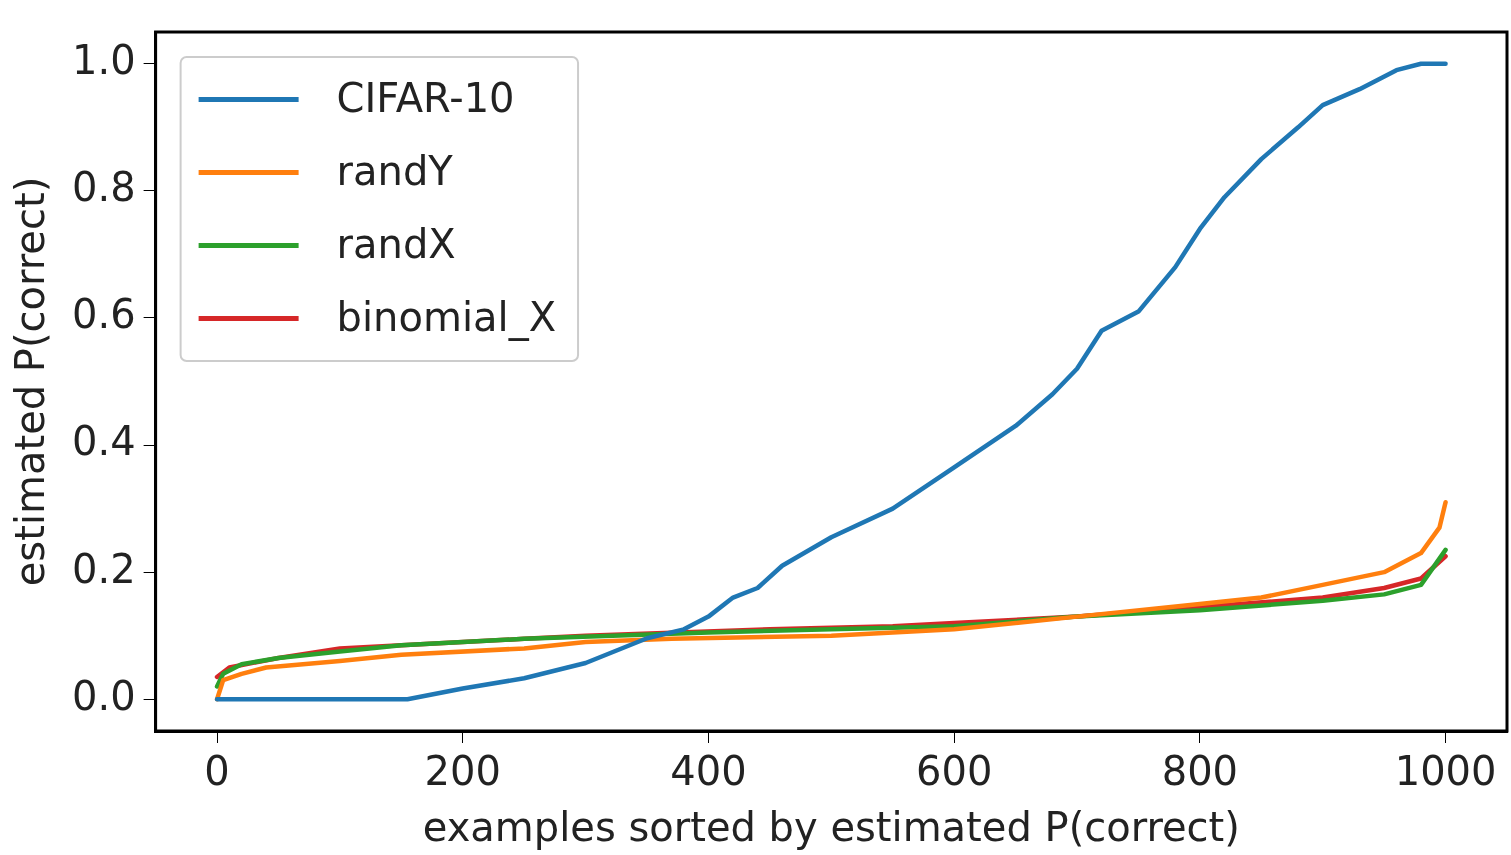 The height and width of the screenshot is (855, 1511). I want to click on x-tick-label: 800, so click(1200, 771).